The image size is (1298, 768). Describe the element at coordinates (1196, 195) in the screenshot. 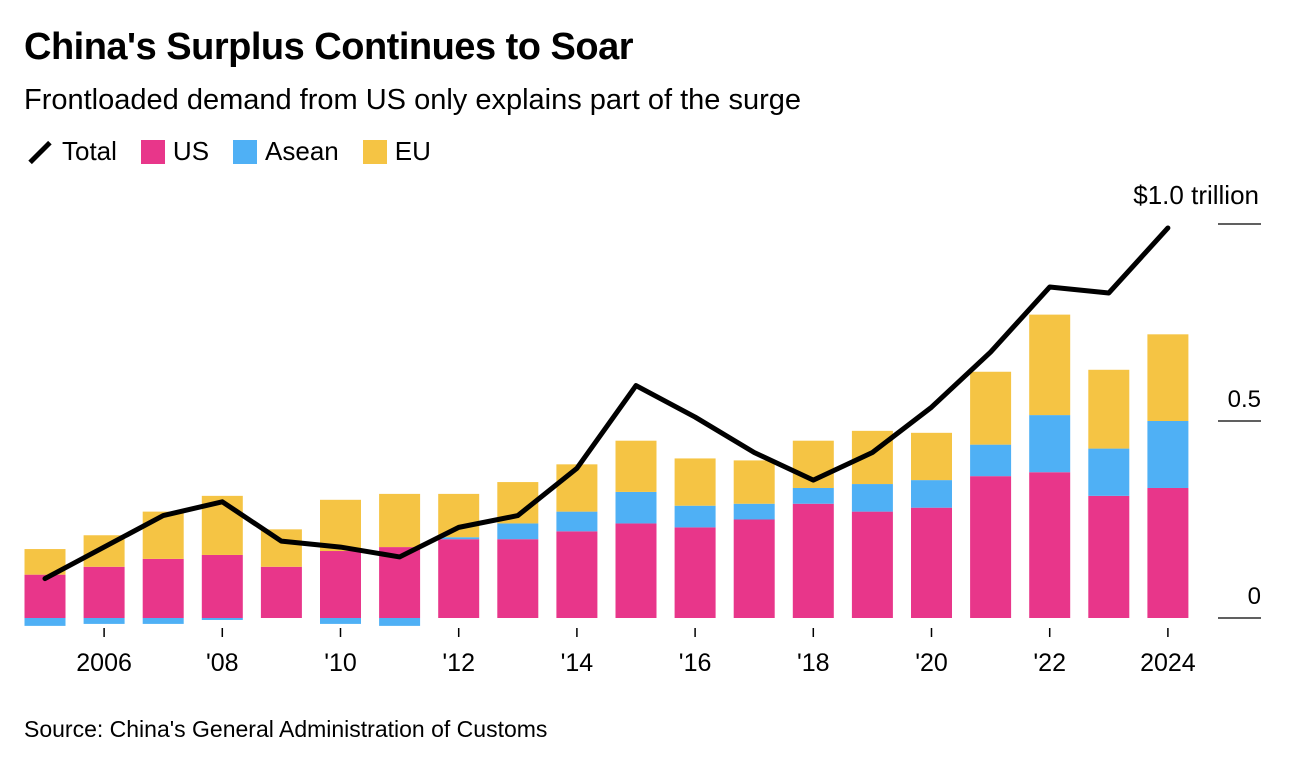

I see `y-unit-label: $1.0 trillion` at that location.